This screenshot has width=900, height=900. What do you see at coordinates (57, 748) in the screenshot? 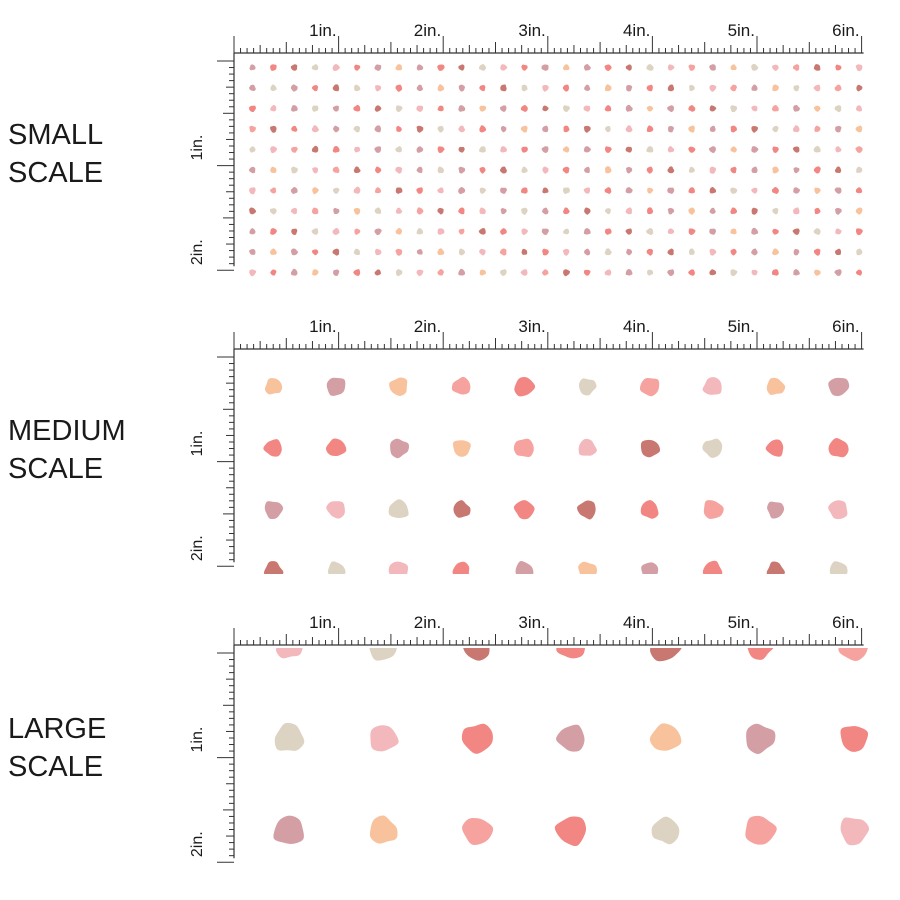
I see `large-scale-label: LARGE SCALE` at bounding box center [57, 748].